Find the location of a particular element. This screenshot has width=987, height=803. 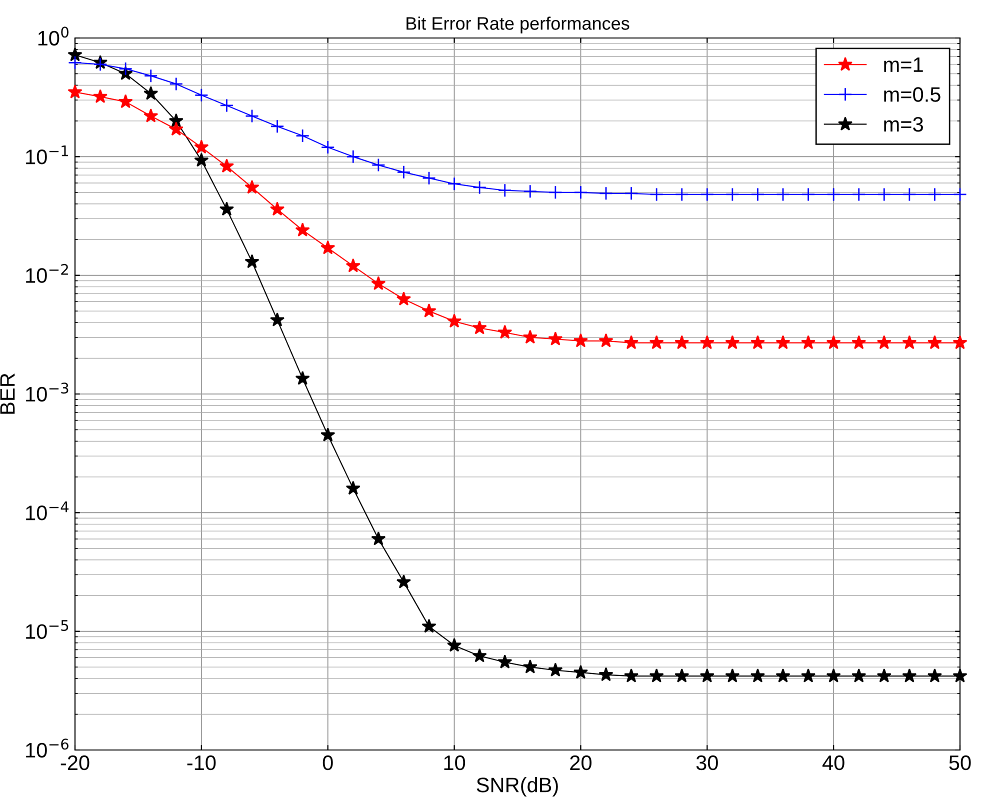

y-axis-title: BER is located at coordinates (7, 394).